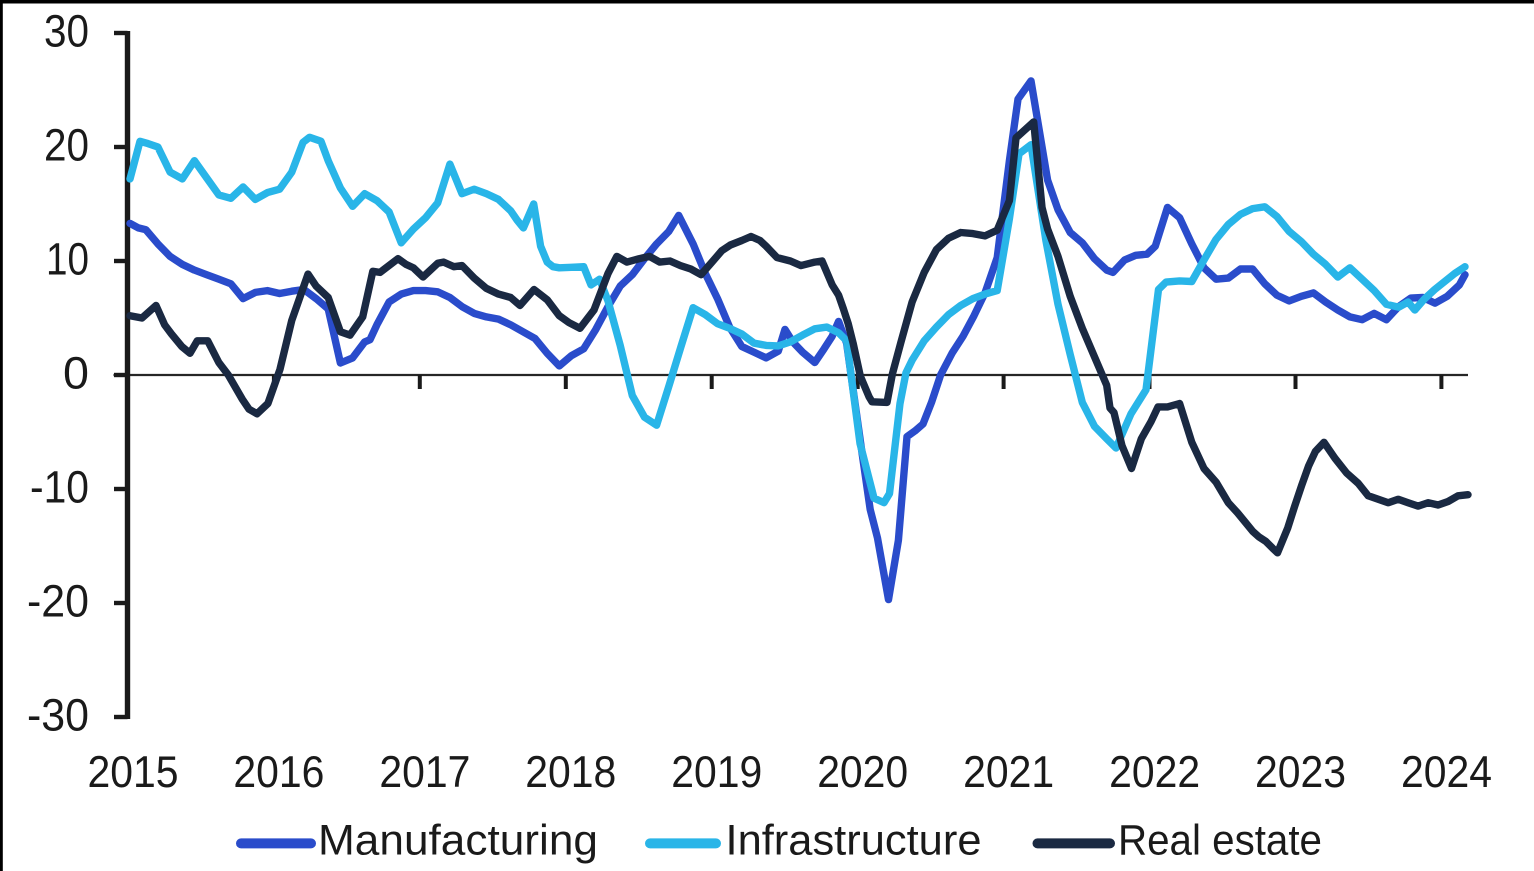  I want to click on svg-text: 2016, so click(278, 772).